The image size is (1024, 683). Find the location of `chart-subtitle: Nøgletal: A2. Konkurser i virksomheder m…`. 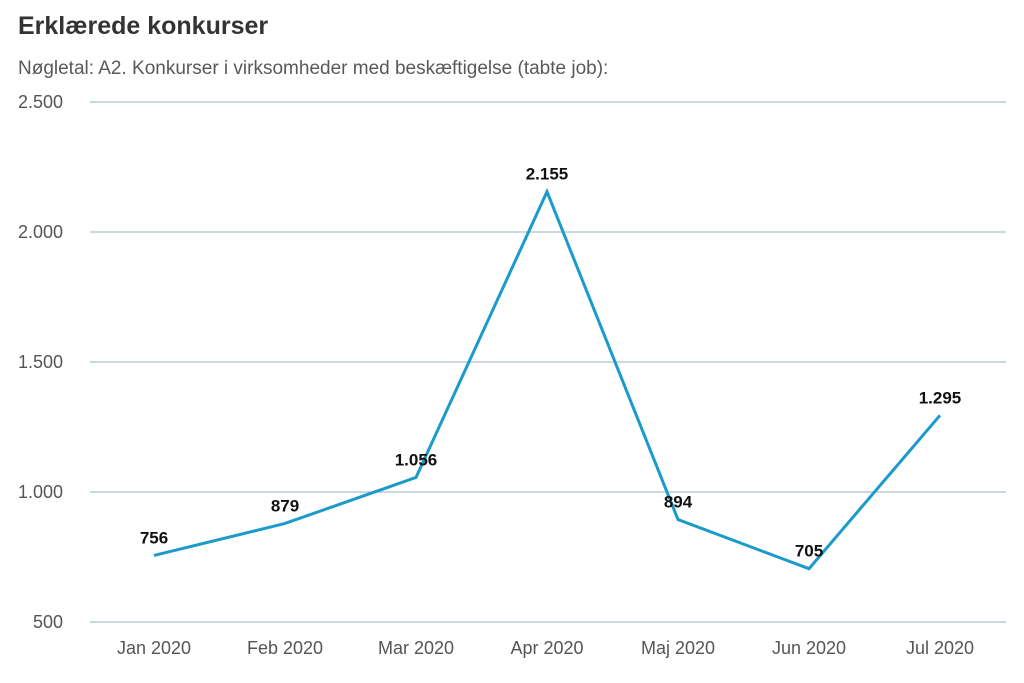

chart-subtitle: Nøgletal: A2. Konkurser i virksomheder m… is located at coordinates (313, 68).